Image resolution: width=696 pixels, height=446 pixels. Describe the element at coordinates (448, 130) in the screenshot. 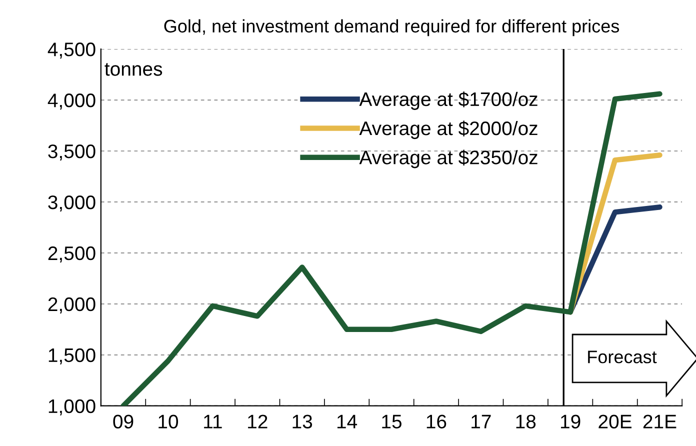

I see `legend-label: Average at $2000/oz` at that location.